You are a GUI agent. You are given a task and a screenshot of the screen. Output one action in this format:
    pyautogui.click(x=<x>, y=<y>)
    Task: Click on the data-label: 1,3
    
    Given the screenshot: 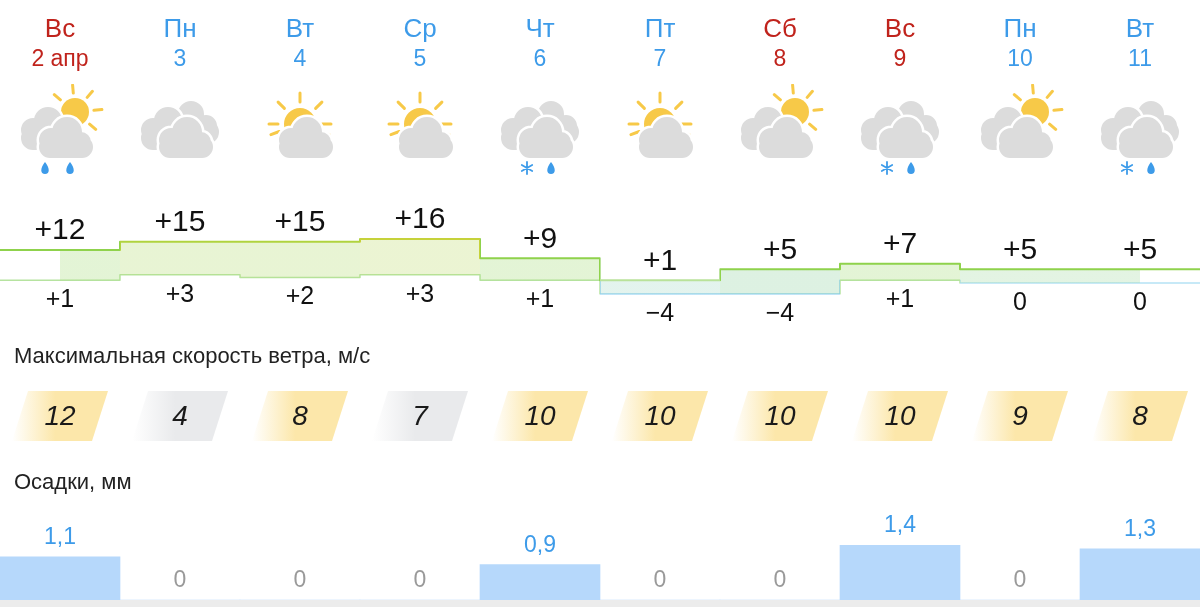 What is the action you would take?
    pyautogui.click(x=1140, y=528)
    